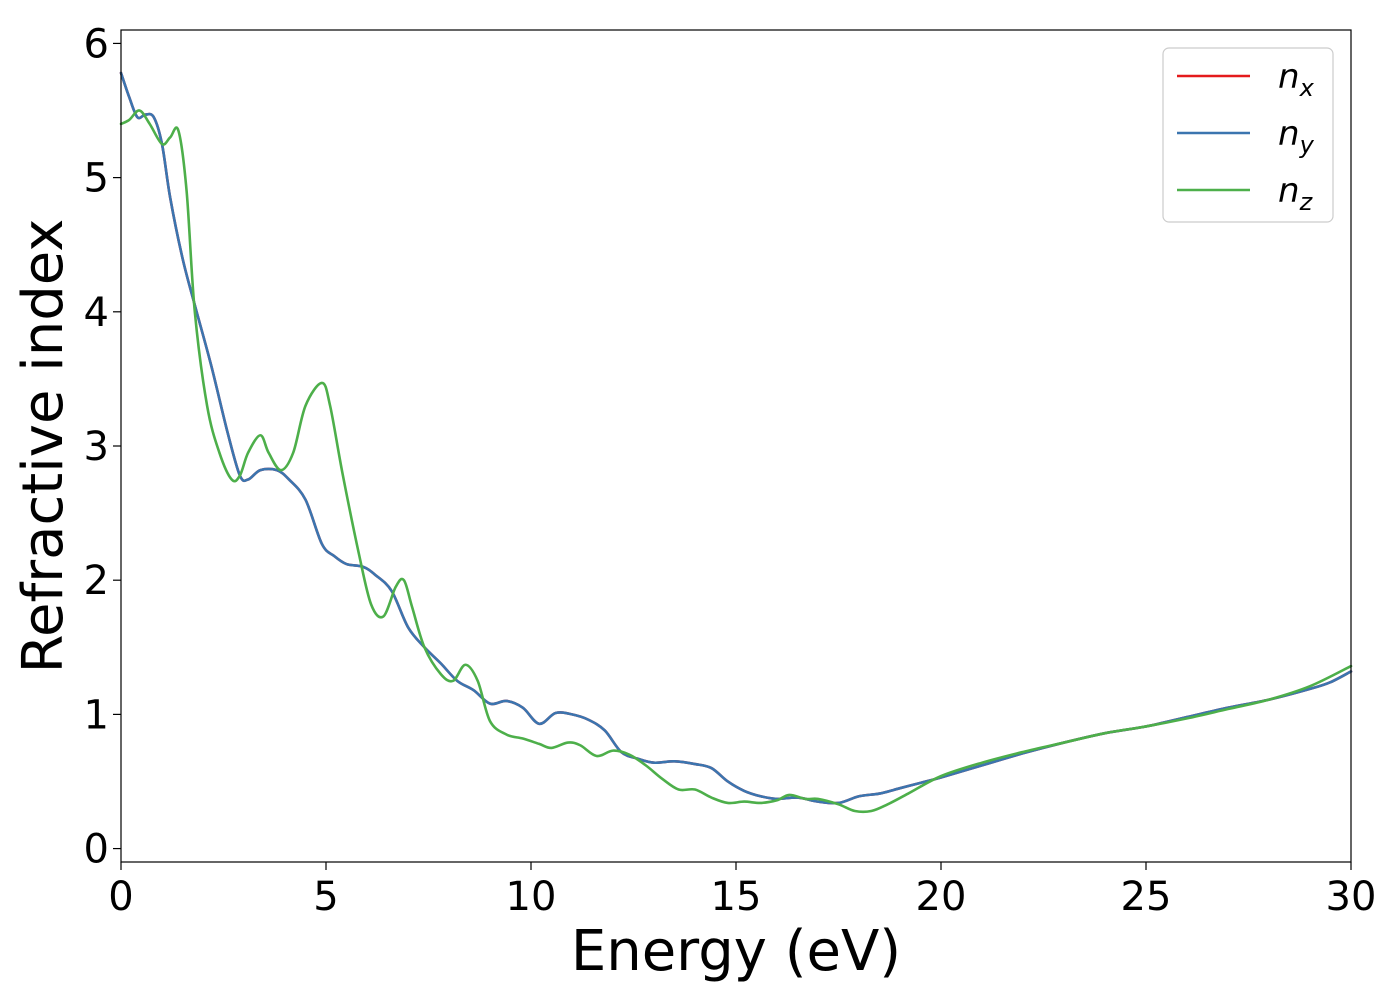 The width and height of the screenshot is (1400, 1000). What do you see at coordinates (96, 447) in the screenshot?
I see `y-tick-label: 3` at bounding box center [96, 447].